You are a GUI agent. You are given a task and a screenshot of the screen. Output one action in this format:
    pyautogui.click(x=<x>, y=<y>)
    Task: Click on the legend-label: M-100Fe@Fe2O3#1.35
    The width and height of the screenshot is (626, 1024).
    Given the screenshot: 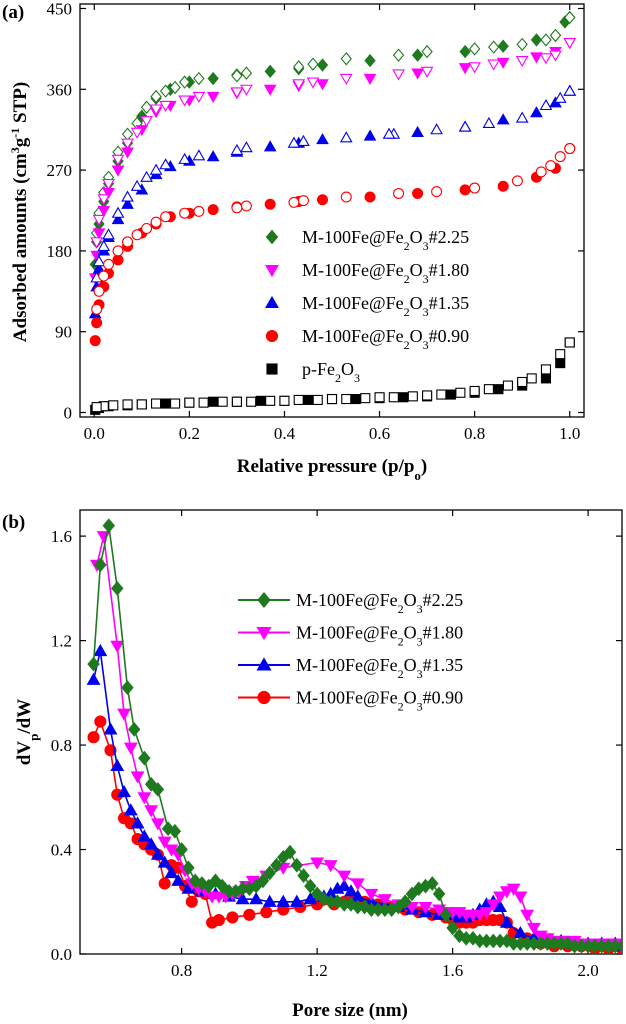 What is the action you would take?
    pyautogui.click(x=379, y=668)
    